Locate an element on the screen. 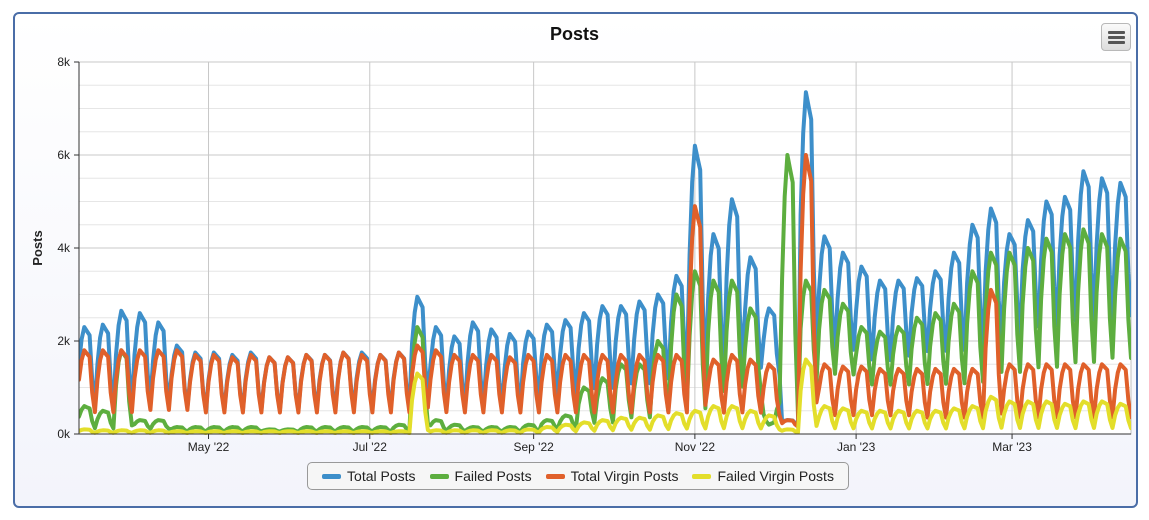  legend-item-failed-posts: Failed Posts is located at coordinates (480, 476).